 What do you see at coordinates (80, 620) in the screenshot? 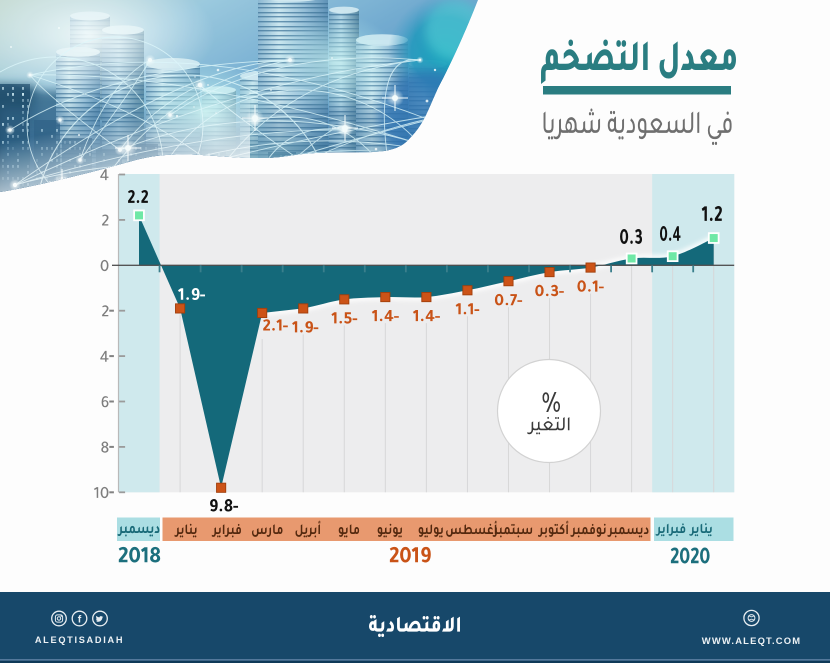
I see `svg-text: f` at bounding box center [80, 620].